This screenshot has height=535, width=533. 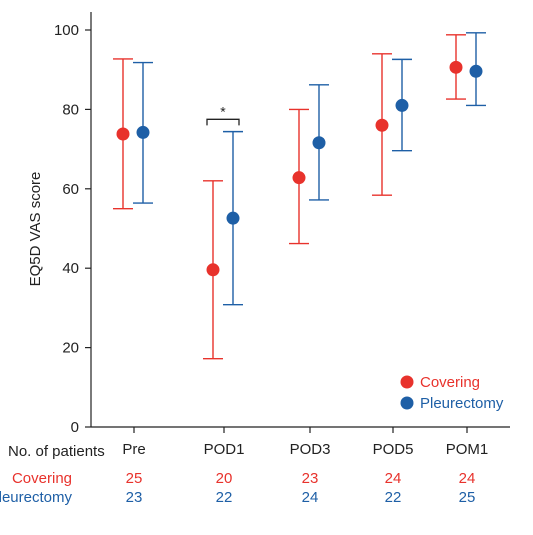 I want to click on cell: 20, so click(x=224, y=478).